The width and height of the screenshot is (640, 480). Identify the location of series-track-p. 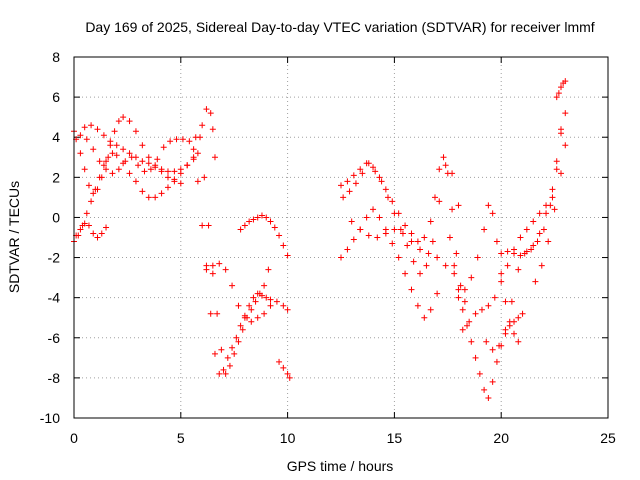
(488, 273).